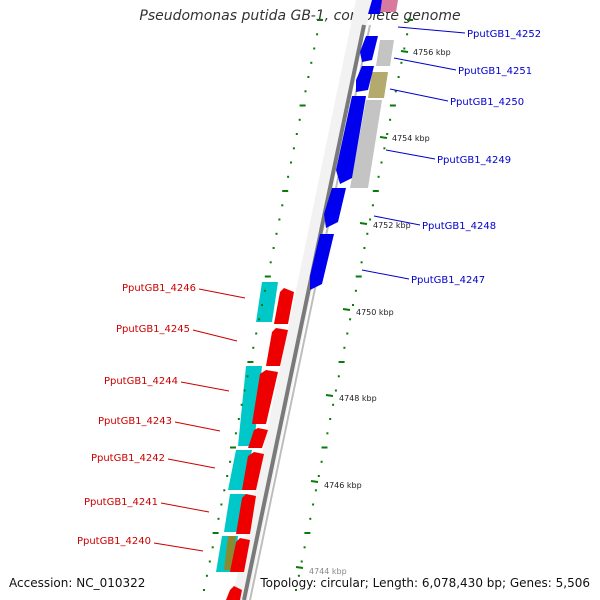  I want to click on gene-label: PputGB1_4248, so click(459, 226).